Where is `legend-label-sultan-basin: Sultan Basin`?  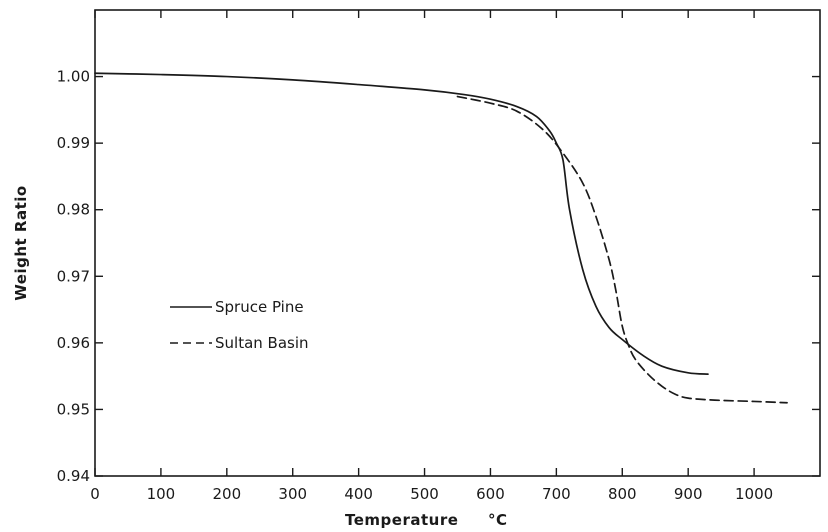
legend-label-sultan-basin: Sultan Basin is located at coordinates (262, 343).